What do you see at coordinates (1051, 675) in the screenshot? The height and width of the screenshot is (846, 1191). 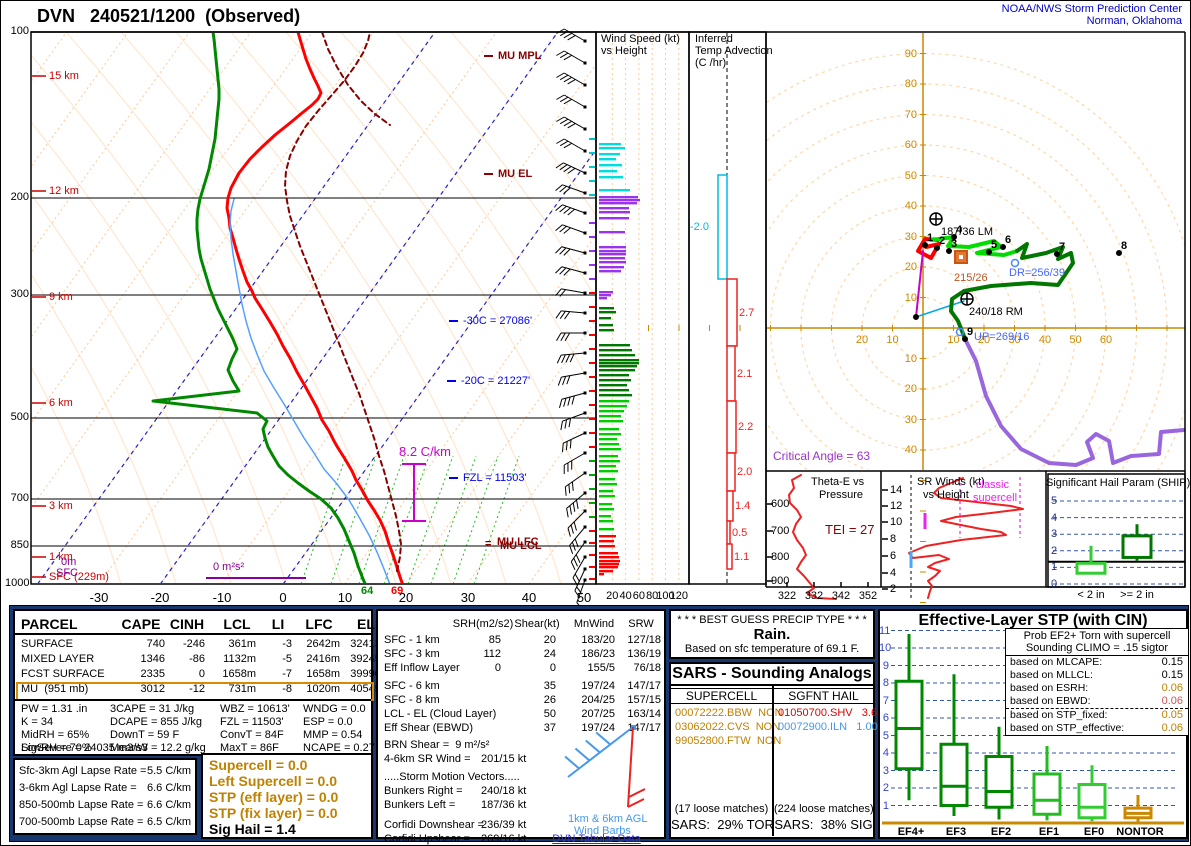 I see `prob-label: based on MLLCL:` at bounding box center [1051, 675].